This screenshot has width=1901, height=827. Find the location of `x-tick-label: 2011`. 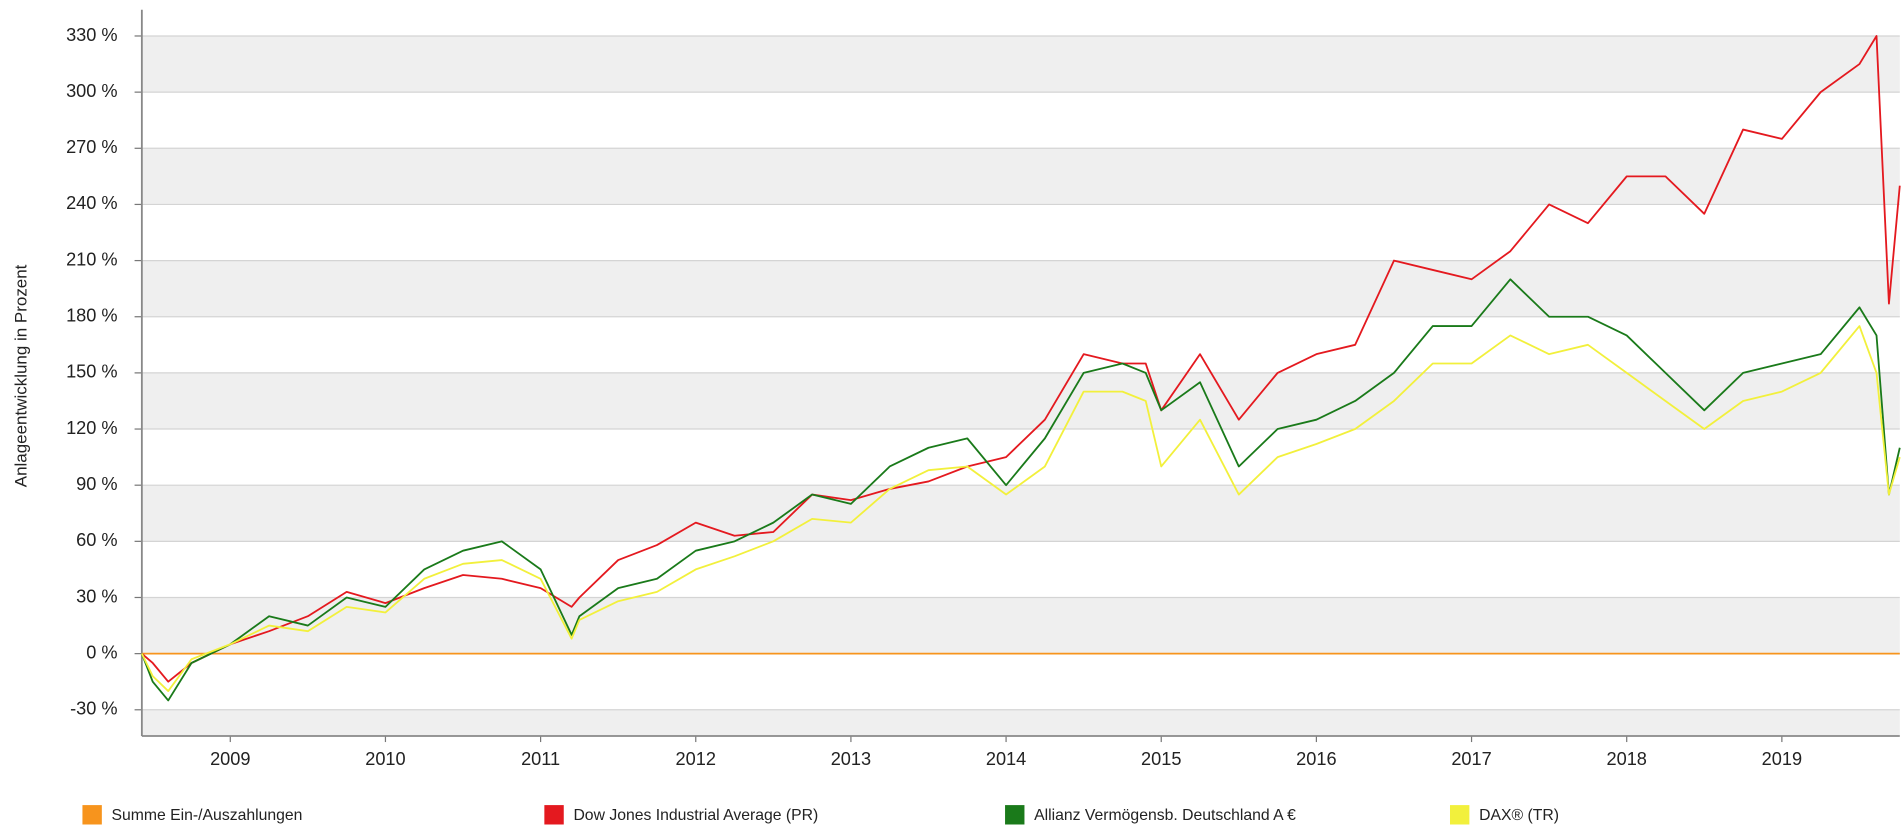

x-tick-label: 2011 is located at coordinates (540, 759).